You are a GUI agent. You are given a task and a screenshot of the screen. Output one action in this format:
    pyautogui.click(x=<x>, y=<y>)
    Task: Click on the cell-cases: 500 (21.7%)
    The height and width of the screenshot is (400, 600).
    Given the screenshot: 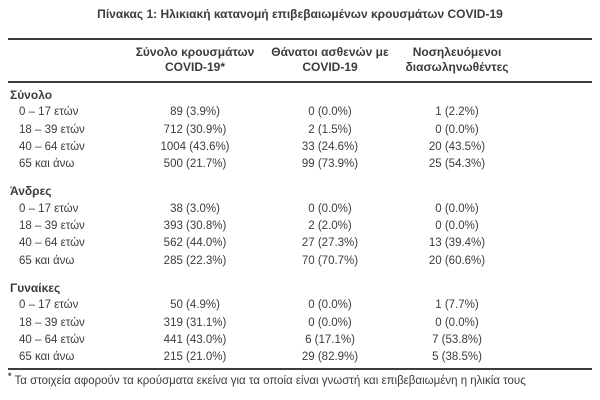 What is the action you would take?
    pyautogui.click(x=195, y=164)
    